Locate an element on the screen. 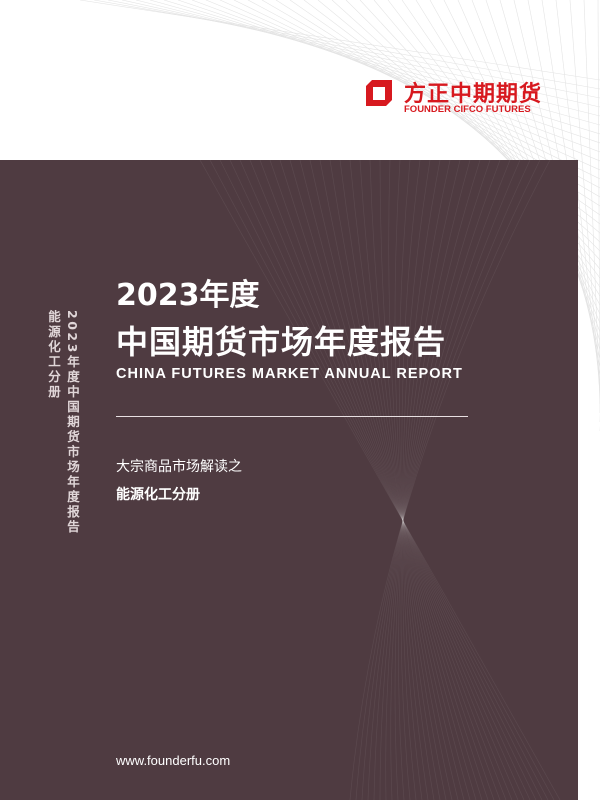 The width and height of the screenshot is (600, 800). report-title-en: CHINA FUTURES MARKET ANNUAL REPORT is located at coordinates (289, 374).